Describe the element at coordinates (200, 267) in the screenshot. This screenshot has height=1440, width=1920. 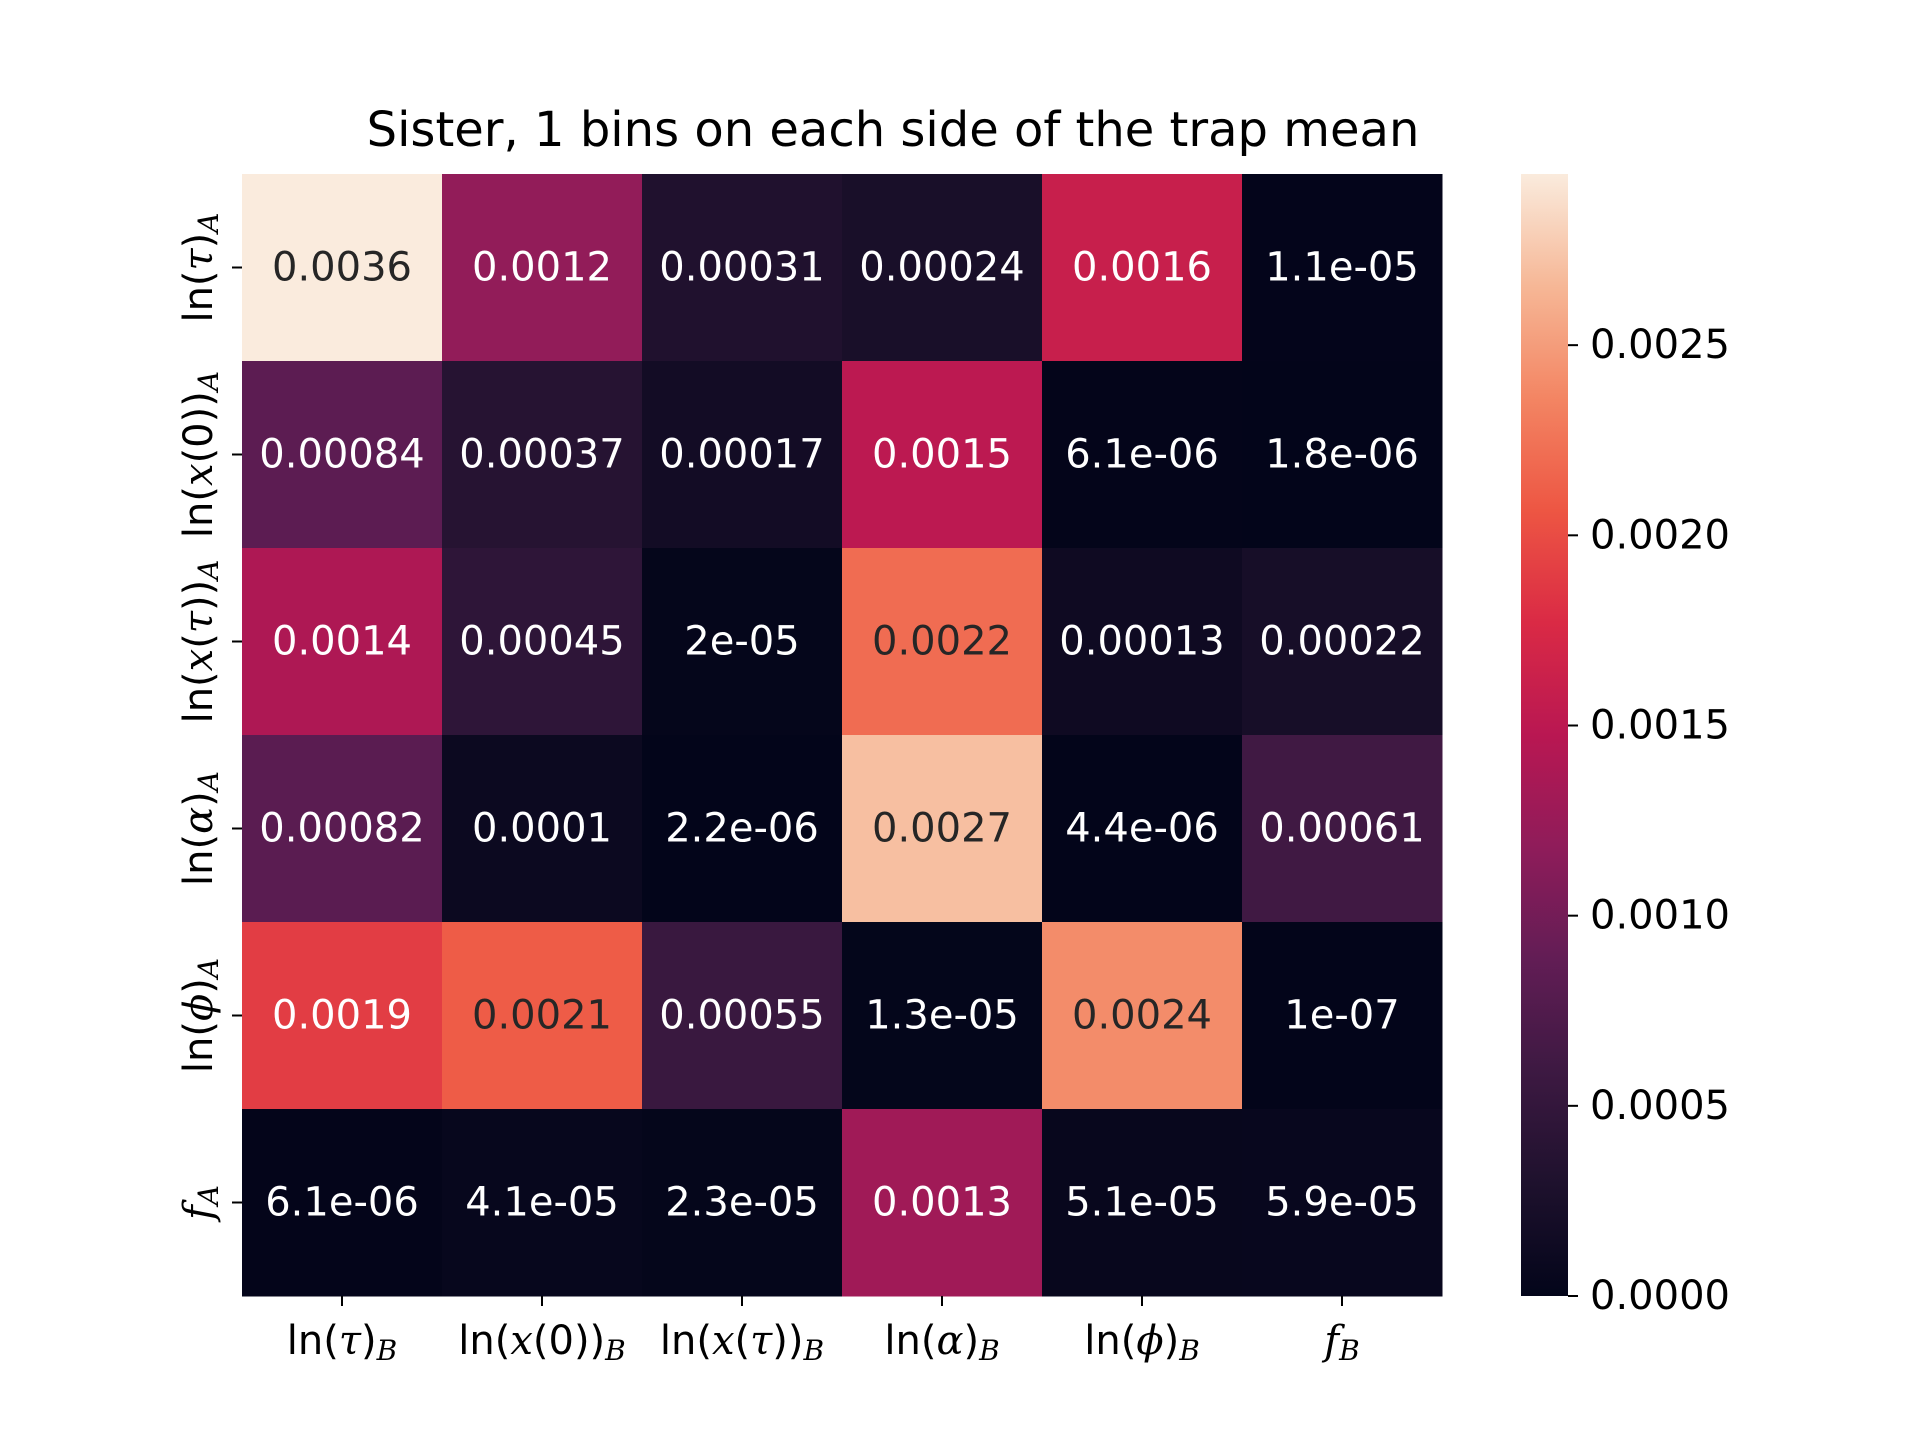
I see `y-tick-label: ln(τ)A` at that location.